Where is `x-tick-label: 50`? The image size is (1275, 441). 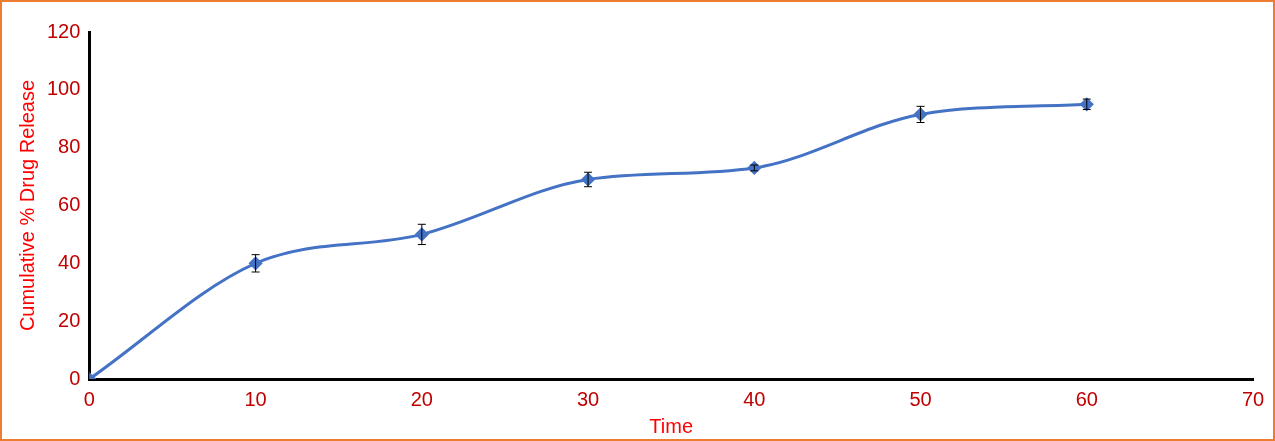
x-tick-label: 50 is located at coordinates (920, 398).